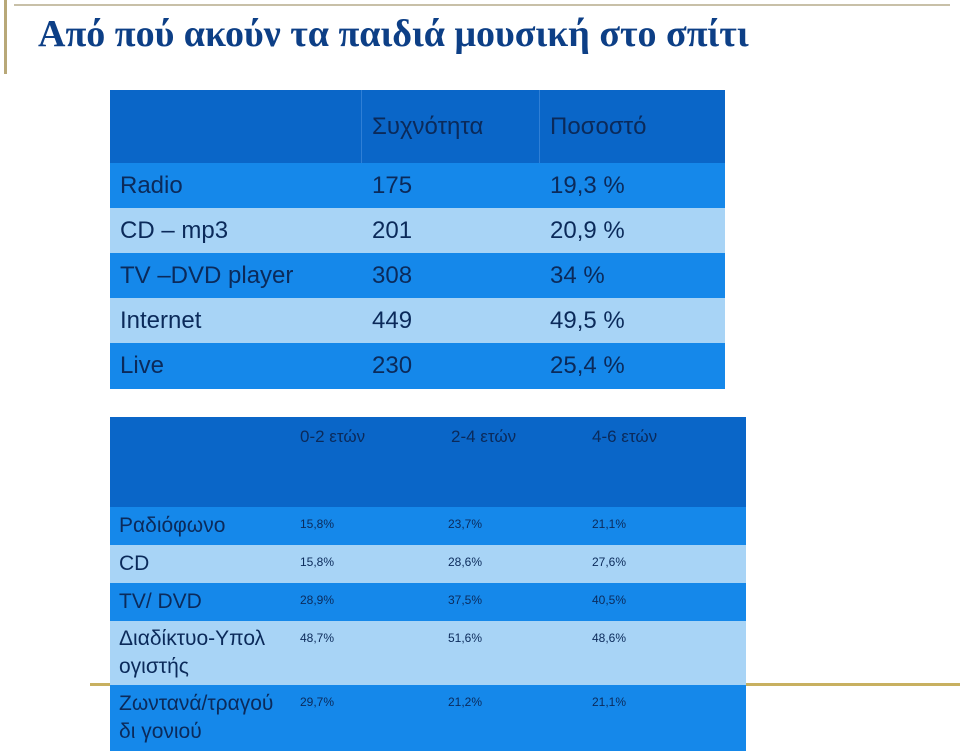  I want to click on table-row: CD 15,8% 28,6% 27,6%, so click(428, 564).